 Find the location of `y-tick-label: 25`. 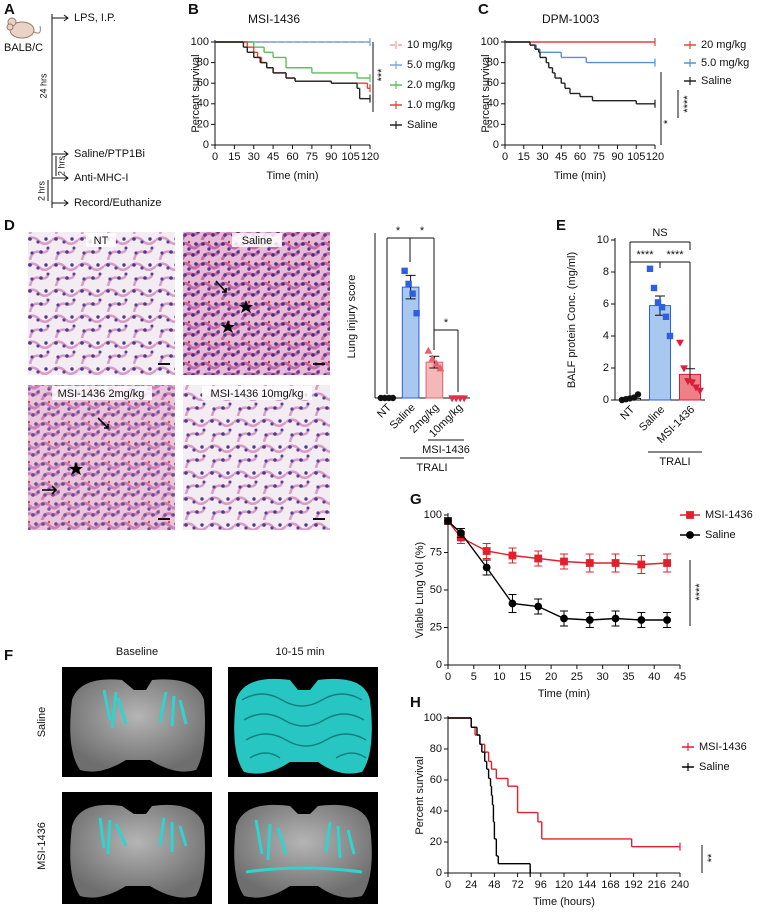

y-tick-label: 25 is located at coordinates (436, 627).